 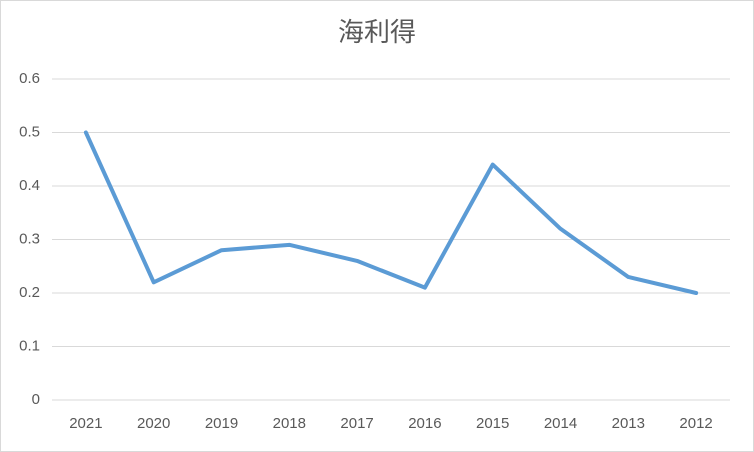 What do you see at coordinates (36, 399) in the screenshot?
I see `y-tick-label: 0` at bounding box center [36, 399].